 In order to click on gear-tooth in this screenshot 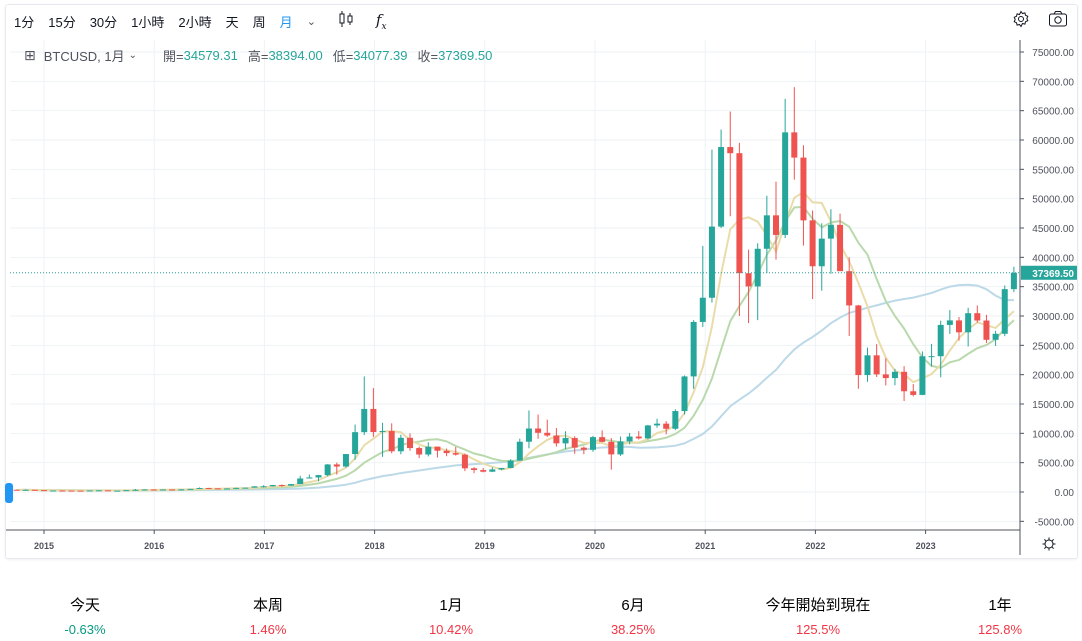, I will do `click(1045, 540)`.